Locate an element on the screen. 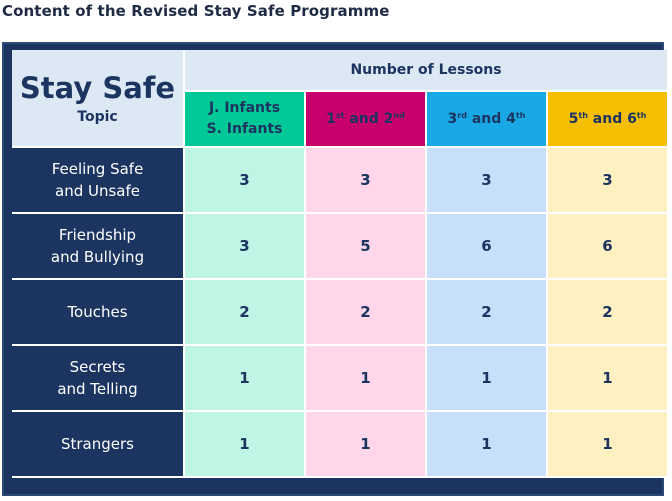 This screenshot has height=501, width=672. topic-line: Secrets is located at coordinates (97, 367).